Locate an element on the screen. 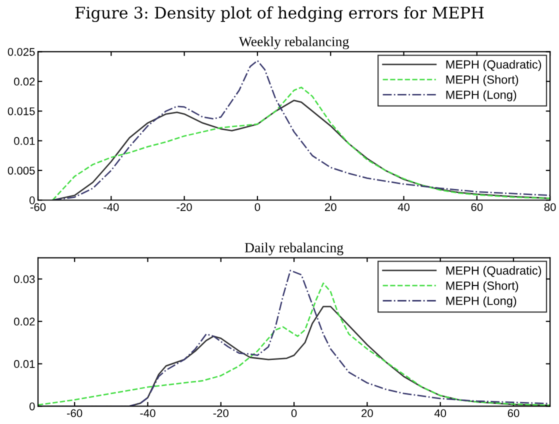 The image size is (559, 424). chart-title: Weekly rebalancing is located at coordinates (293, 43).